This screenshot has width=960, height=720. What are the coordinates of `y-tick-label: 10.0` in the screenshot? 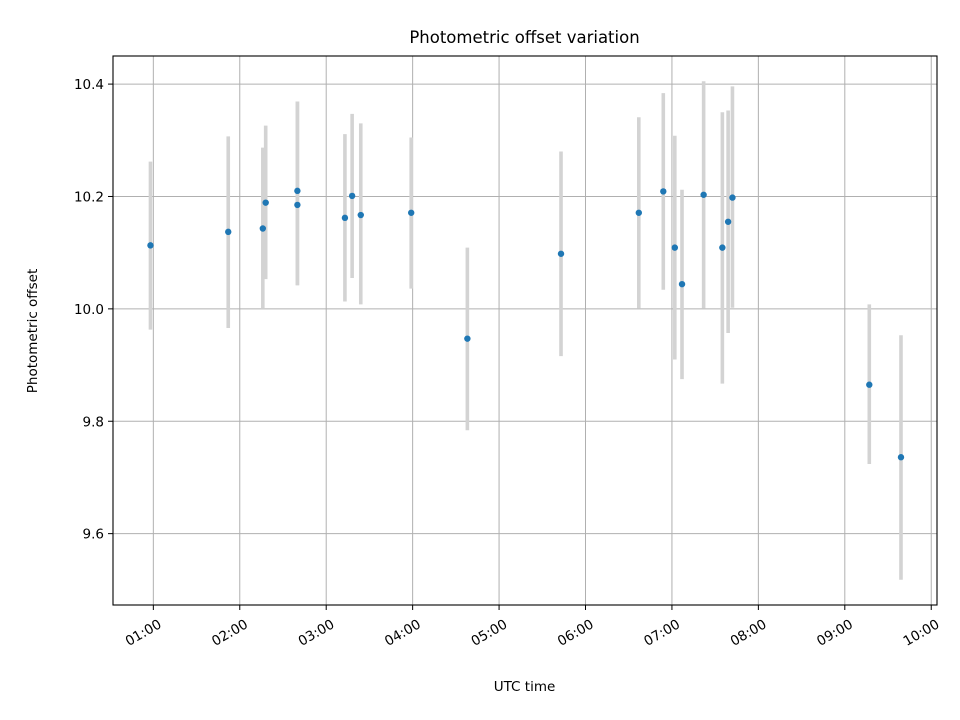 It's located at (89, 310).